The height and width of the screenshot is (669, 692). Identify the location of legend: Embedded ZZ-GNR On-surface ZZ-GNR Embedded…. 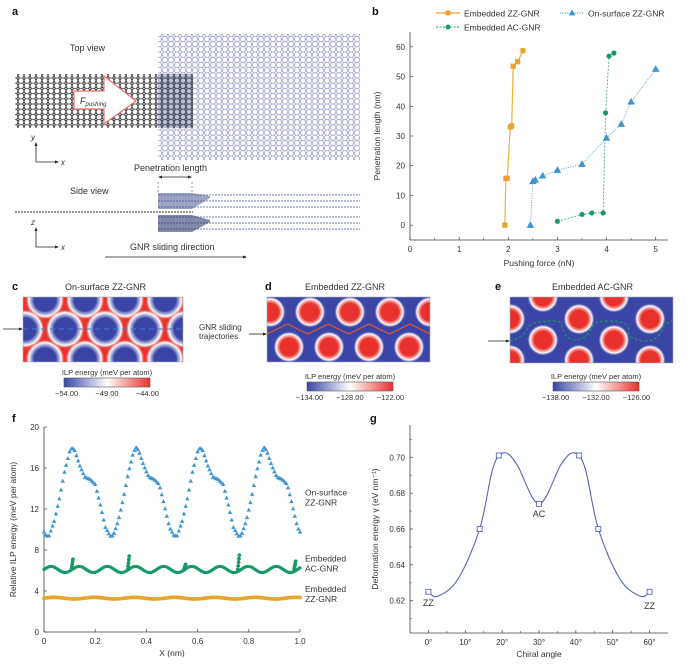
(550, 21).